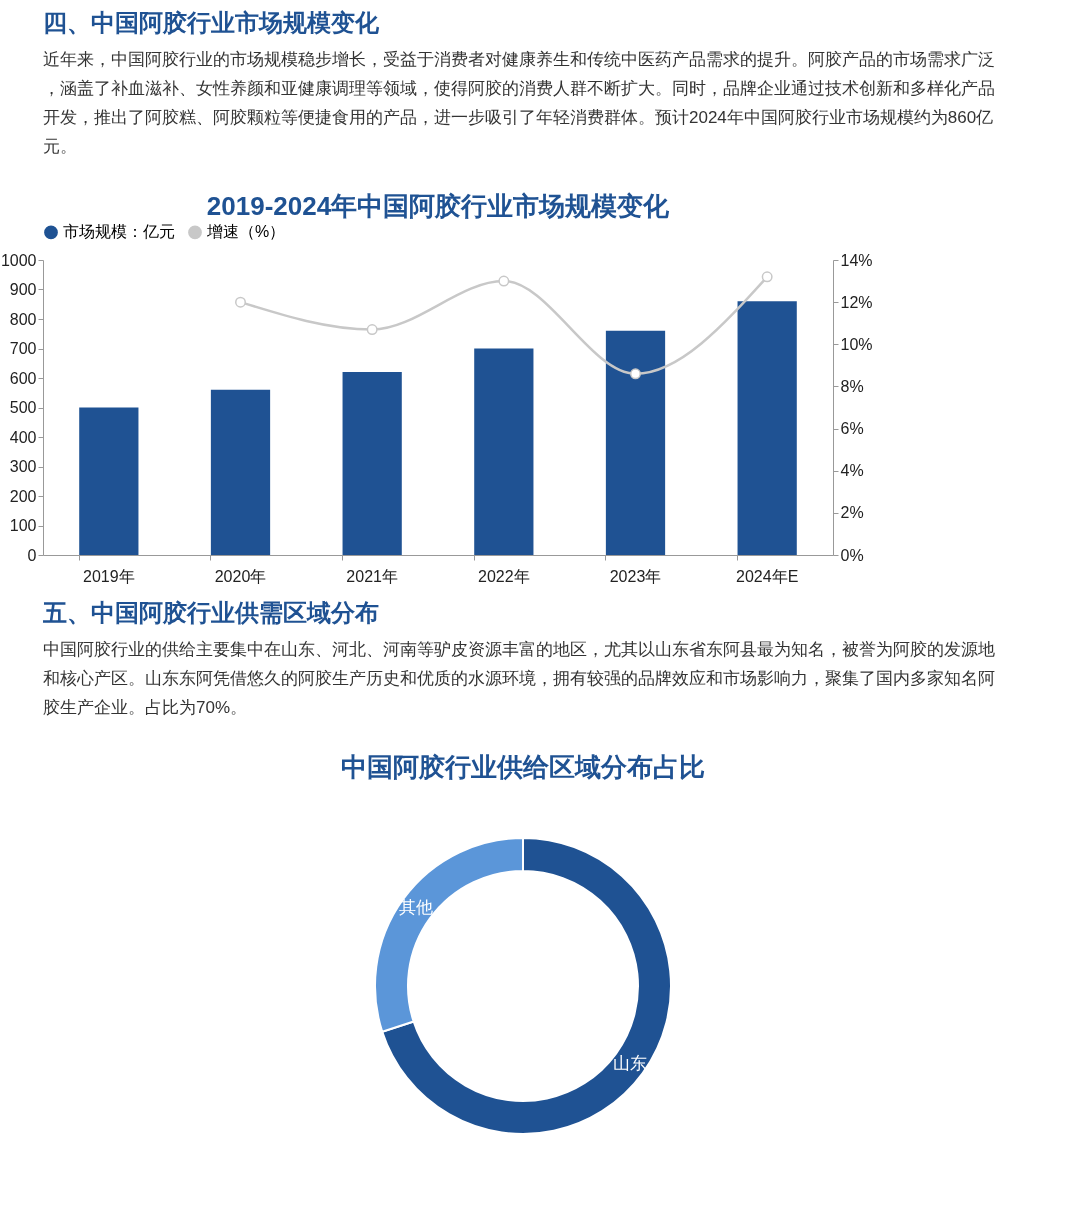 This screenshot has height=1215, width=1080. Describe the element at coordinates (852, 513) in the screenshot. I see `y2-tick-label: 2%` at that location.